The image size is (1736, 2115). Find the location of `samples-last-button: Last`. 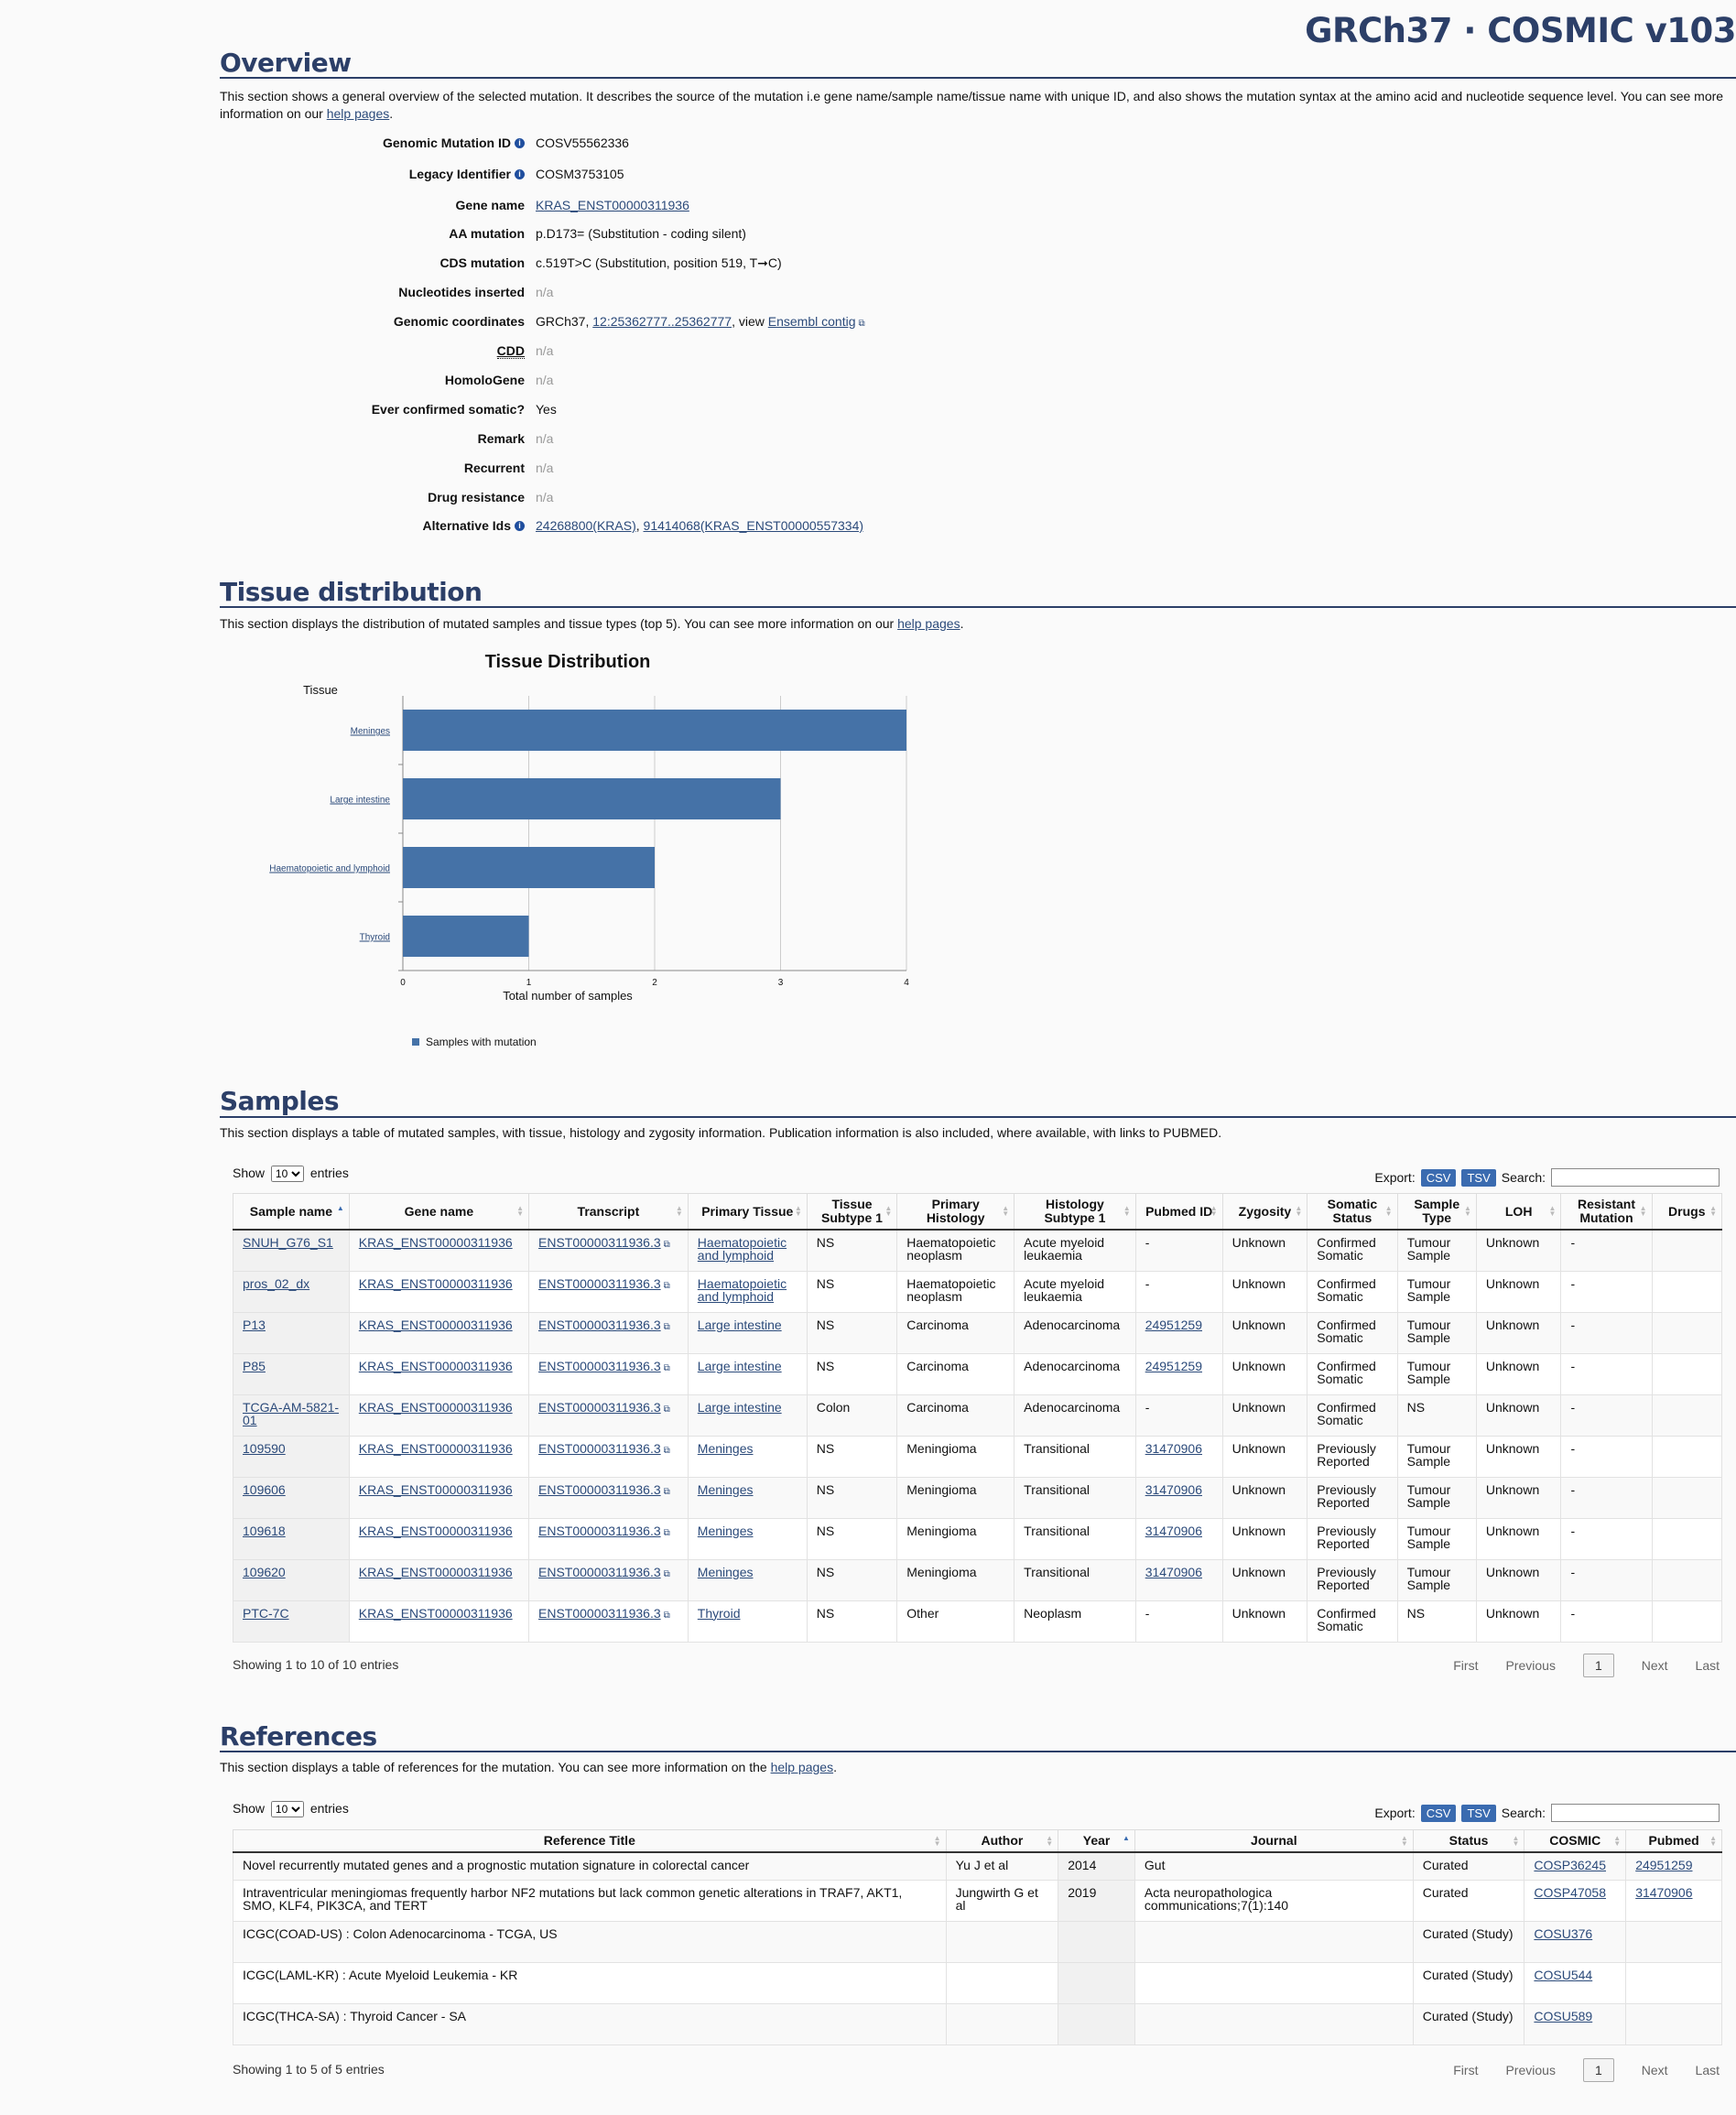

samples-last-button: Last is located at coordinates (1707, 1666).